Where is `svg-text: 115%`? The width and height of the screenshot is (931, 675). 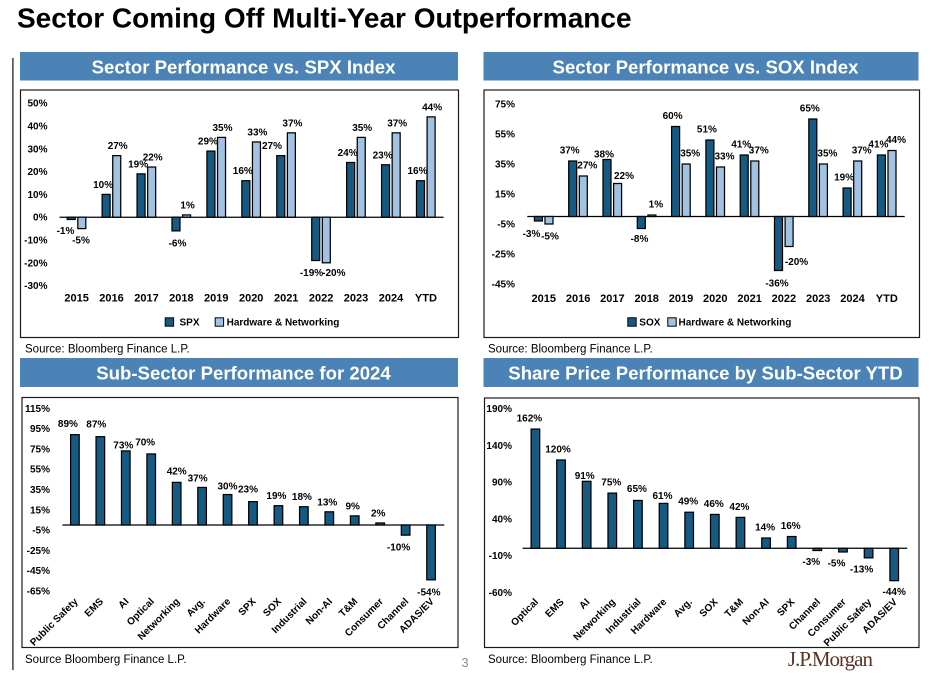 svg-text: 115% is located at coordinates (37, 409).